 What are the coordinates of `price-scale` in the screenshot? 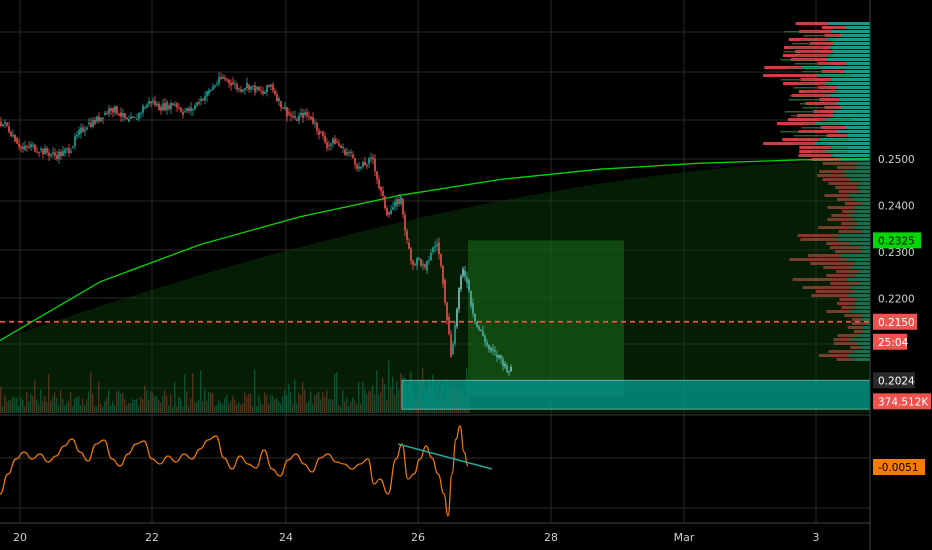 It's located at (901, 275).